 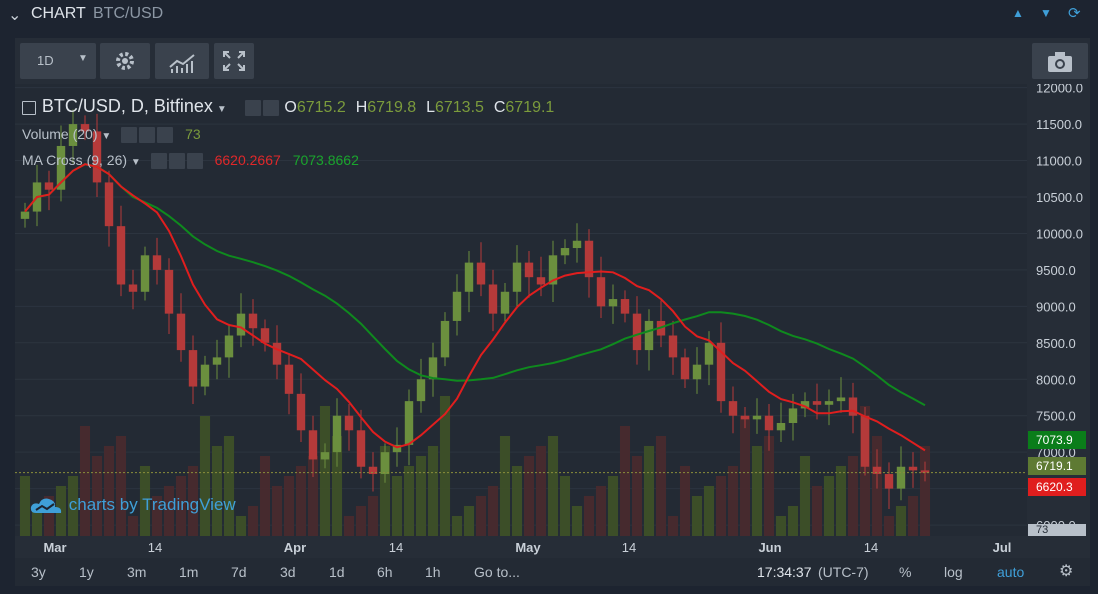 I want to click on series-title: BTC/USD, D, Bitfinex, so click(x=127, y=106).